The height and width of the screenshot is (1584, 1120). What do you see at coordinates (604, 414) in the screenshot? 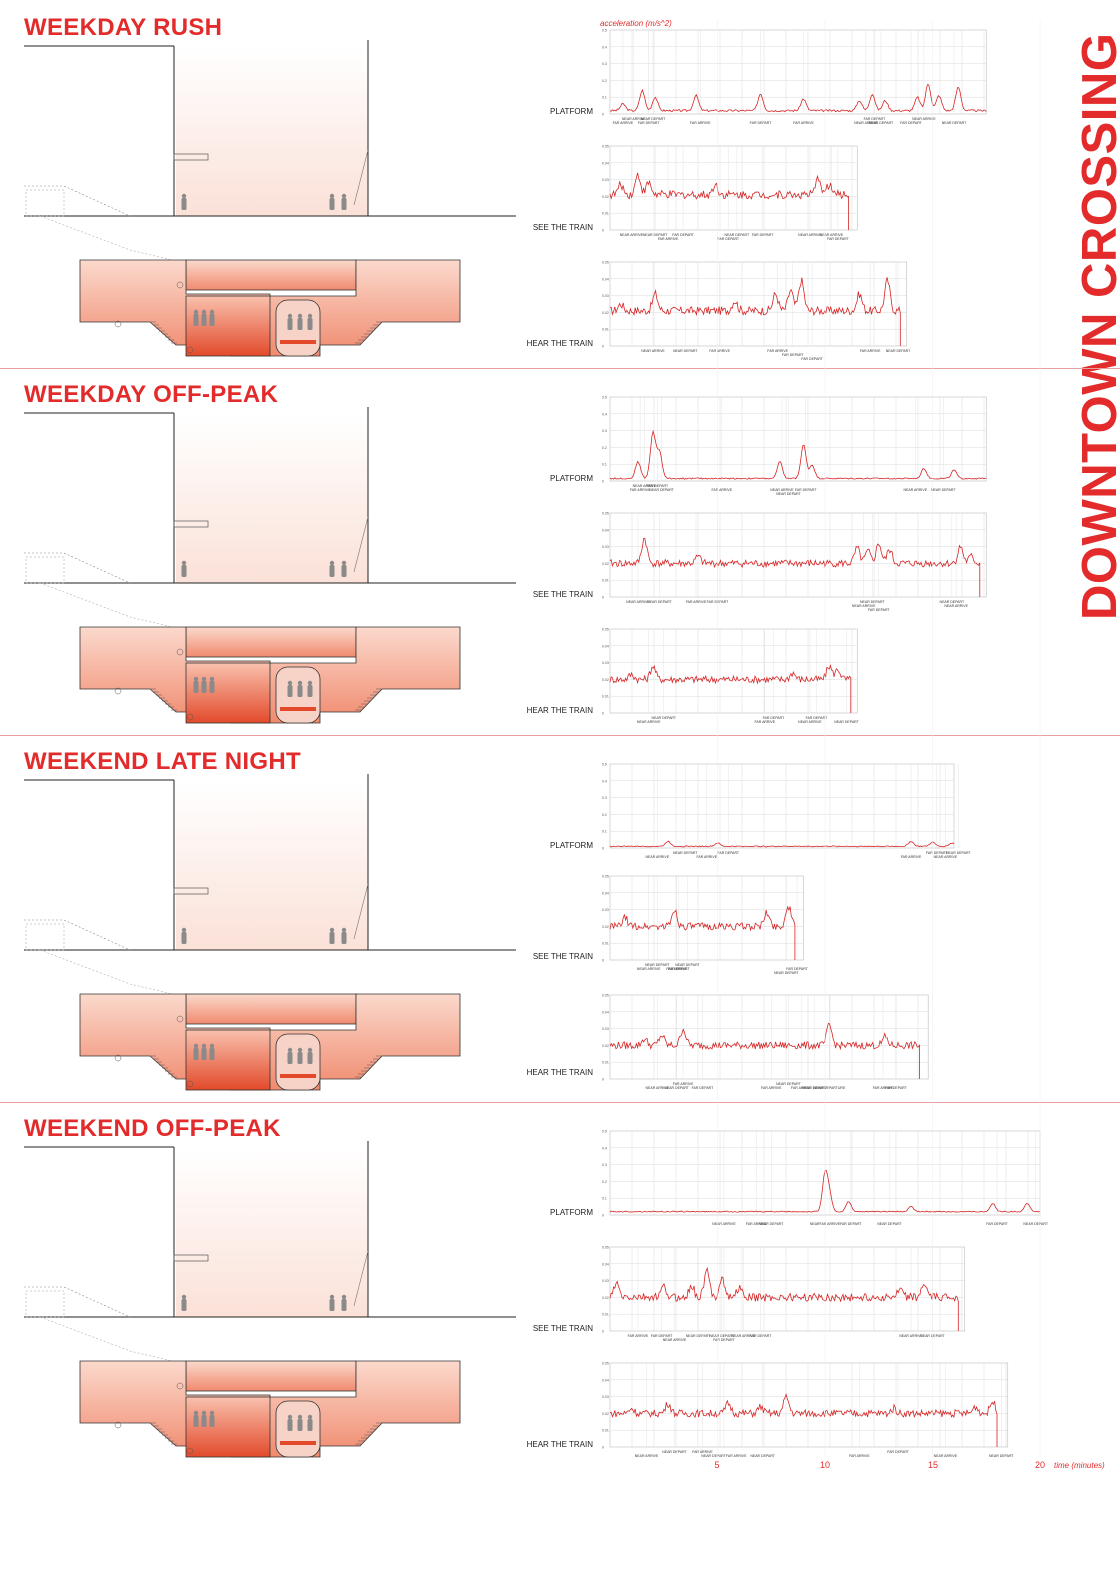
I see `y-tick-label: 0.4` at bounding box center [604, 414].